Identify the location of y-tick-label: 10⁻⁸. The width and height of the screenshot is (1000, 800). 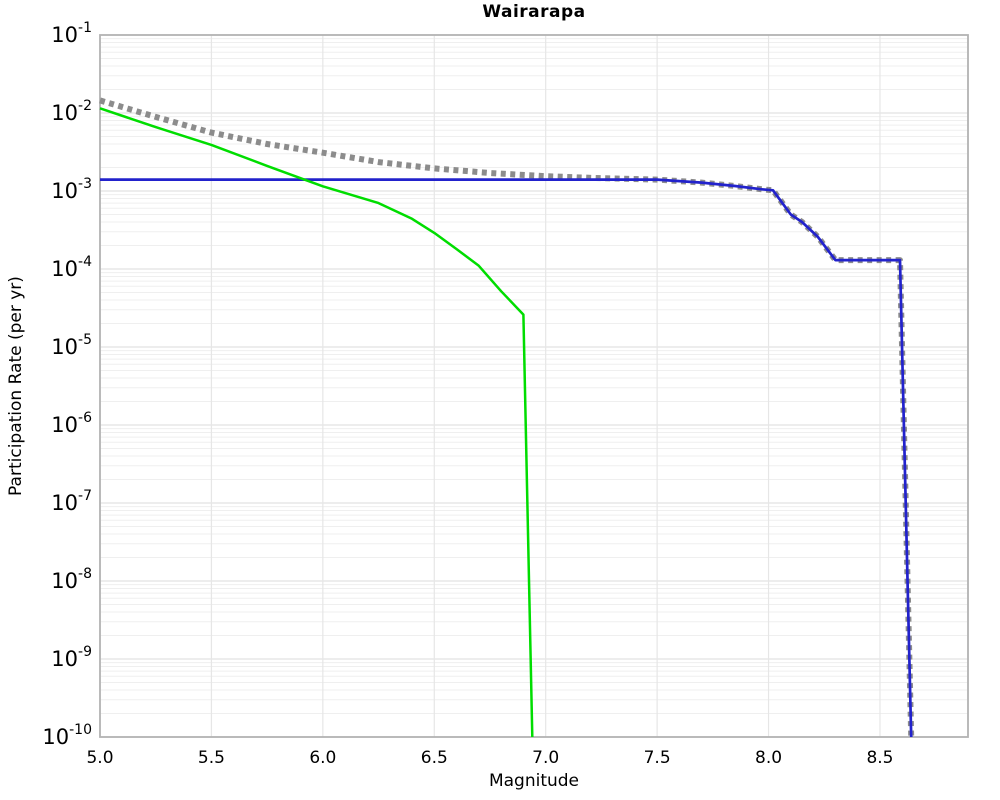
(71, 579).